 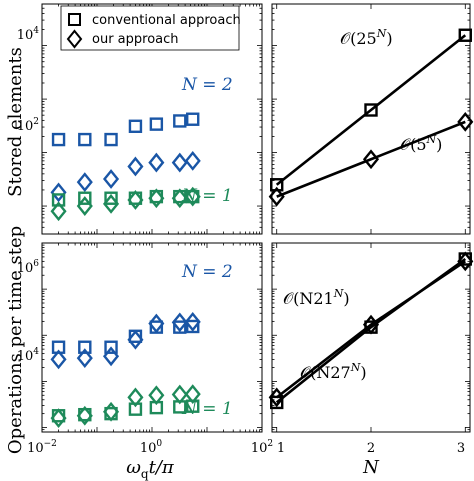 I want to click on legend-box, so click(x=150, y=28).